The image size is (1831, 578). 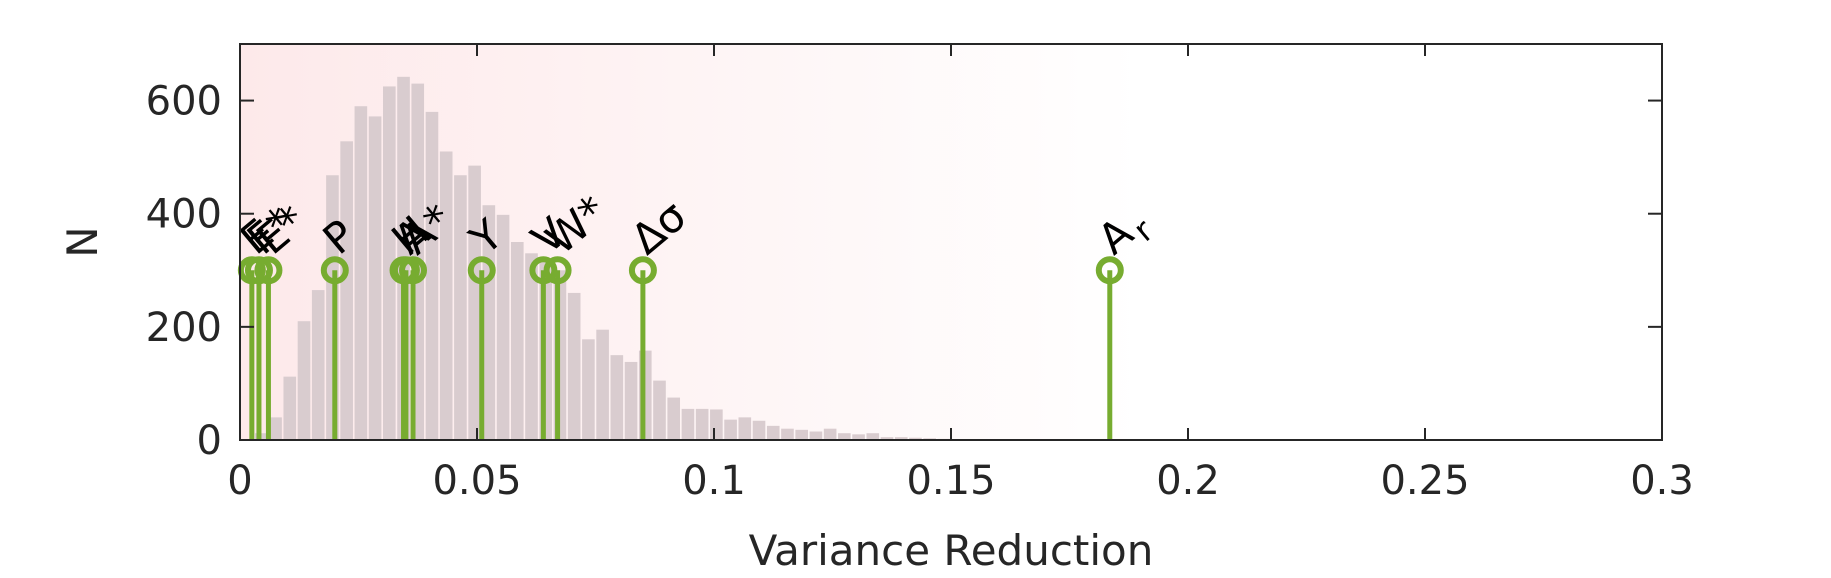 What do you see at coordinates (714, 481) in the screenshot?
I see `x-tick-label: 0.1` at bounding box center [714, 481].